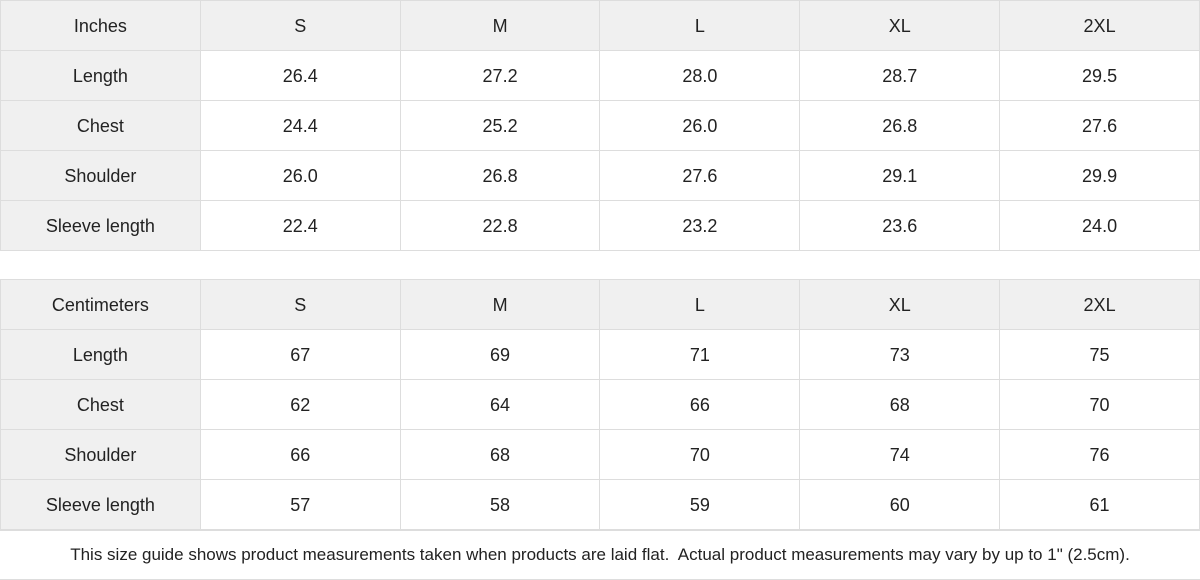 The width and height of the screenshot is (1200, 580). Describe the element at coordinates (100, 25) in the screenshot. I see `unit-header-cell: Inches` at that location.